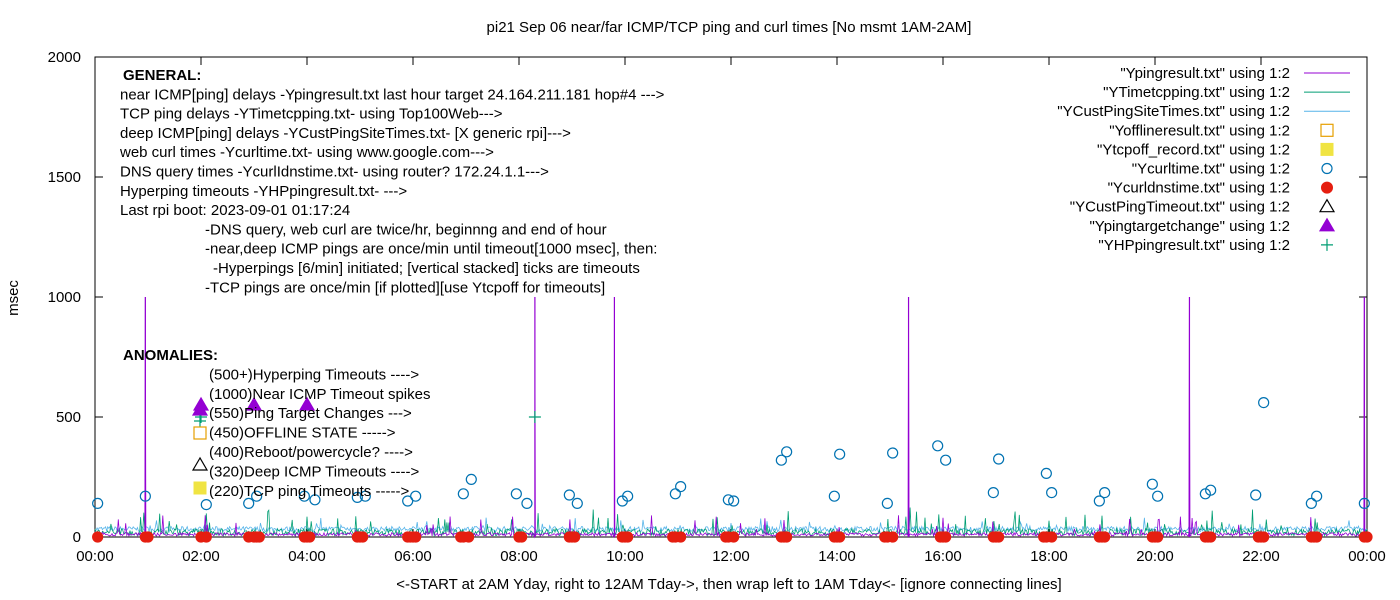 This screenshot has height=600, width=1400. Describe the element at coordinates (1193, 149) in the screenshot. I see `legend-label: "Ytcpoff_record.txt" using 1:2` at that location.